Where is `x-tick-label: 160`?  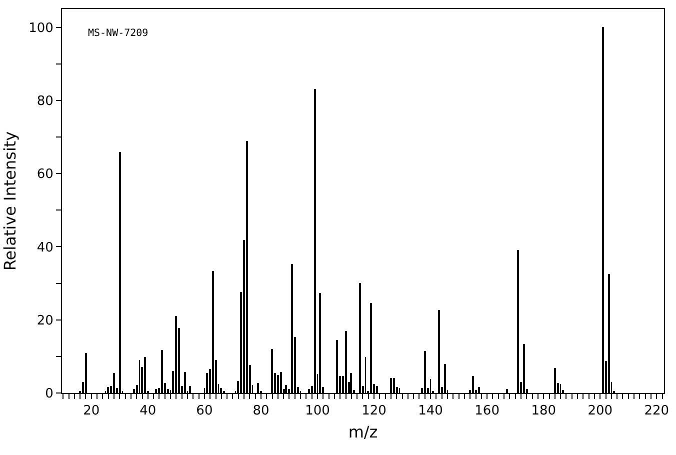 x-tick-label: 160 is located at coordinates (487, 411).